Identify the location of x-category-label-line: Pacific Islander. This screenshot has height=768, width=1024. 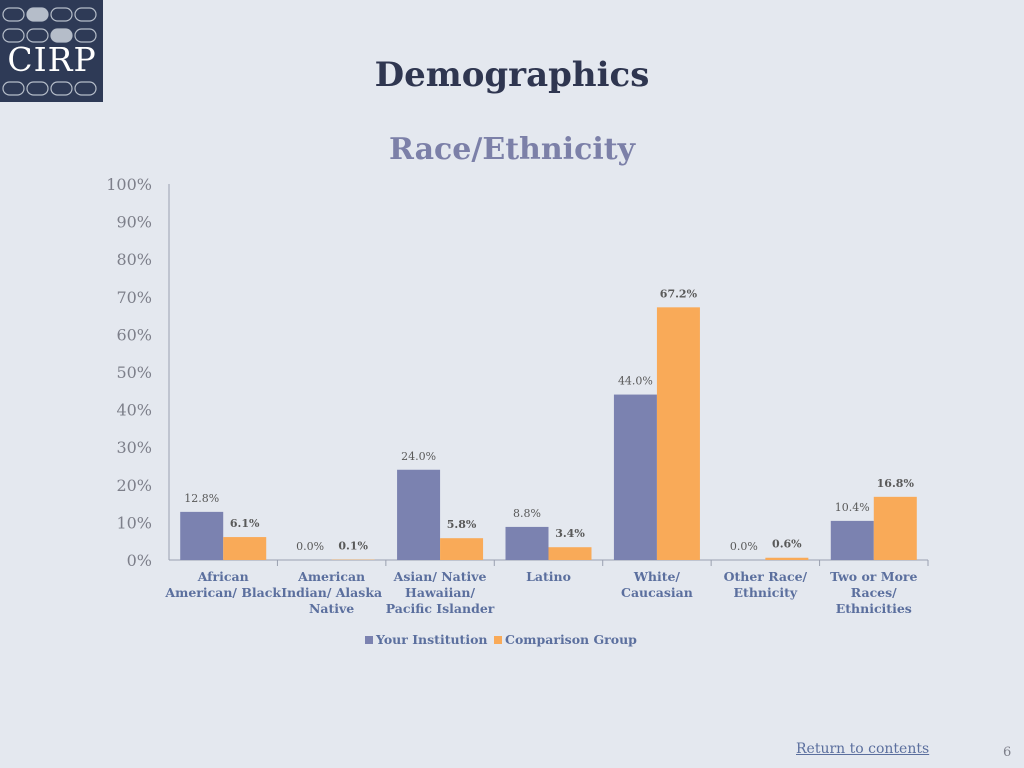
(440, 608).